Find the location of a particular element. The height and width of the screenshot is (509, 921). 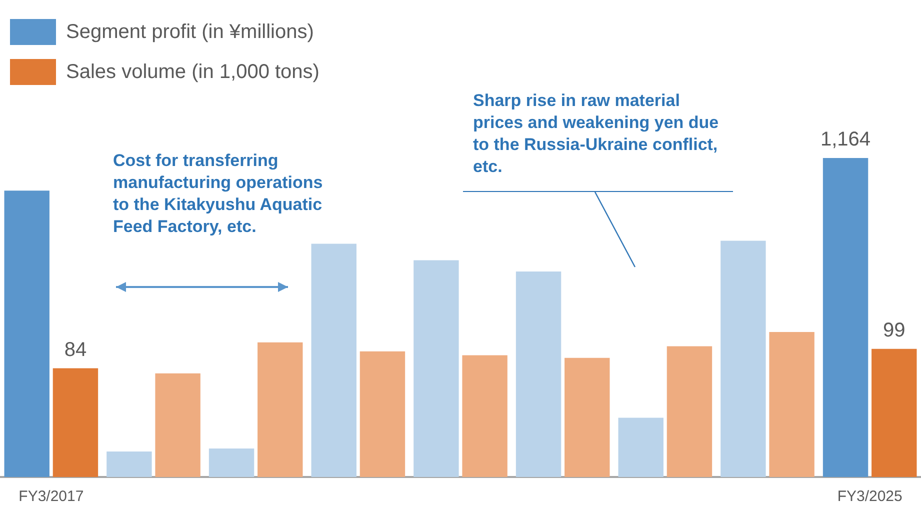

data-label: 84 is located at coordinates (75, 349).